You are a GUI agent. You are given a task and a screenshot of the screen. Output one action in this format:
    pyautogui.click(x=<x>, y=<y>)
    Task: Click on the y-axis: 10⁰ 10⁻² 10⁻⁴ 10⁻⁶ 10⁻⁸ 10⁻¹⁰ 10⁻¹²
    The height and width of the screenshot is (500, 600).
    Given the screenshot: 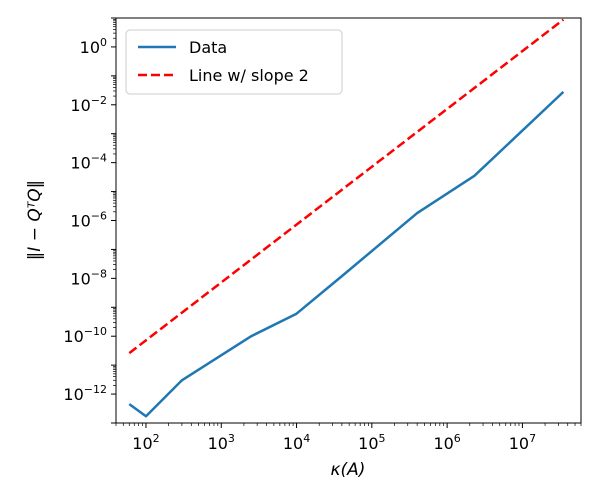 What is the action you would take?
    pyautogui.click(x=89, y=220)
    